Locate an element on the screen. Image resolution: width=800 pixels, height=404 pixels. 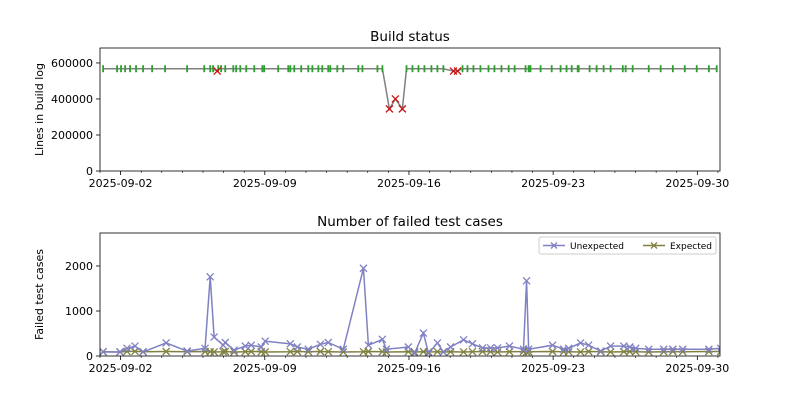
build-log-line is located at coordinates (410, 89).